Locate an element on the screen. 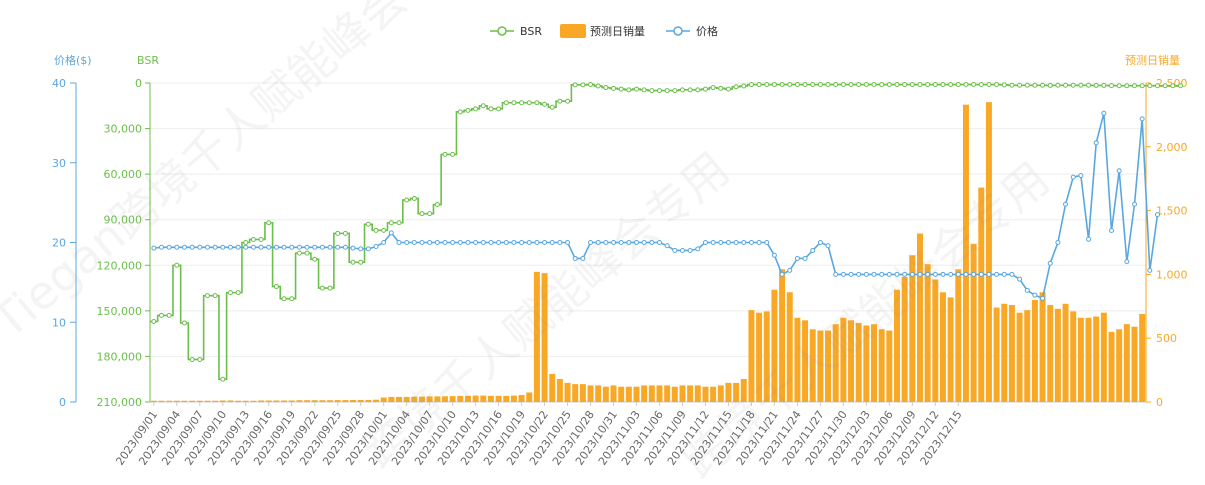  legend-item-价格: 价格 is located at coordinates (692, 31).